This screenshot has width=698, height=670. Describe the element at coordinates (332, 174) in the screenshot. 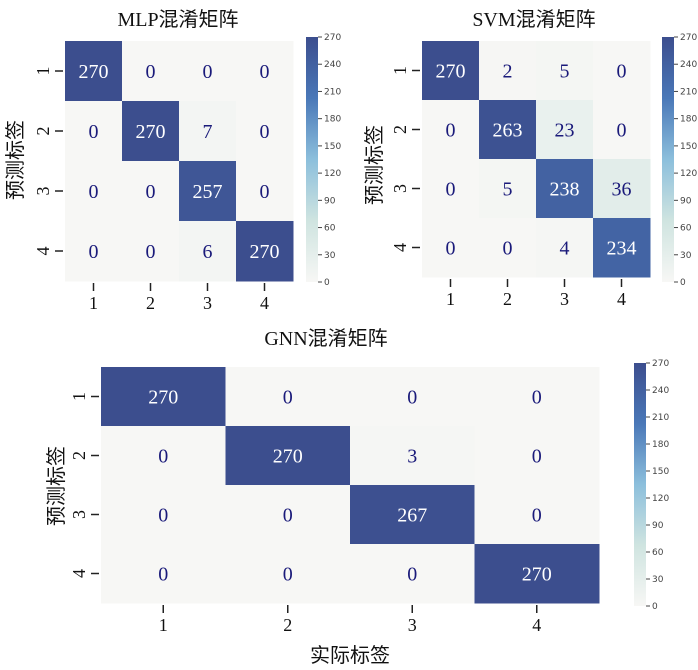

I see `mlp-colorbar-tick-120: 120` at that location.